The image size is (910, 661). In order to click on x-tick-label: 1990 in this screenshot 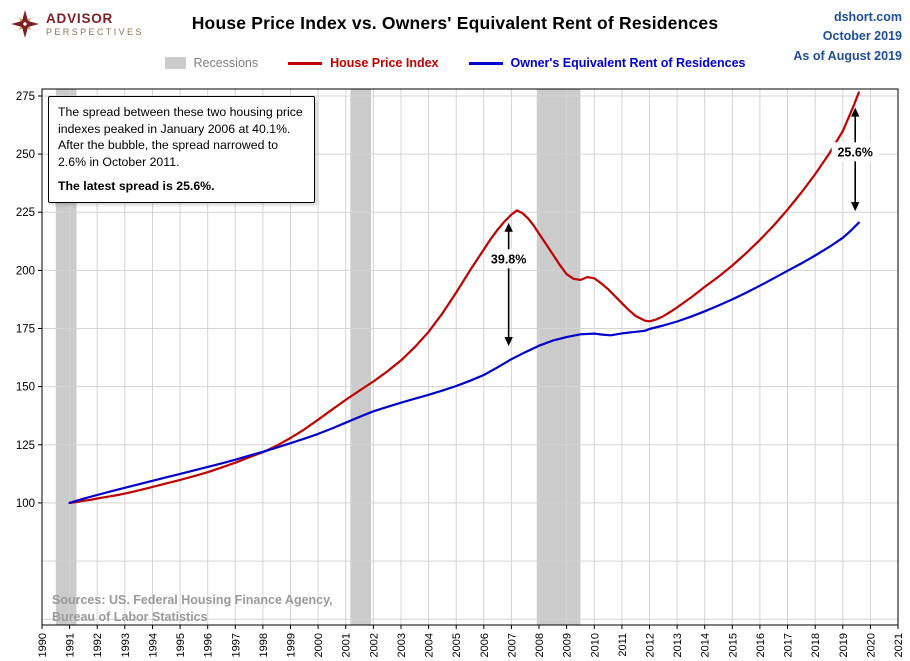, I will do `click(43, 645)`.